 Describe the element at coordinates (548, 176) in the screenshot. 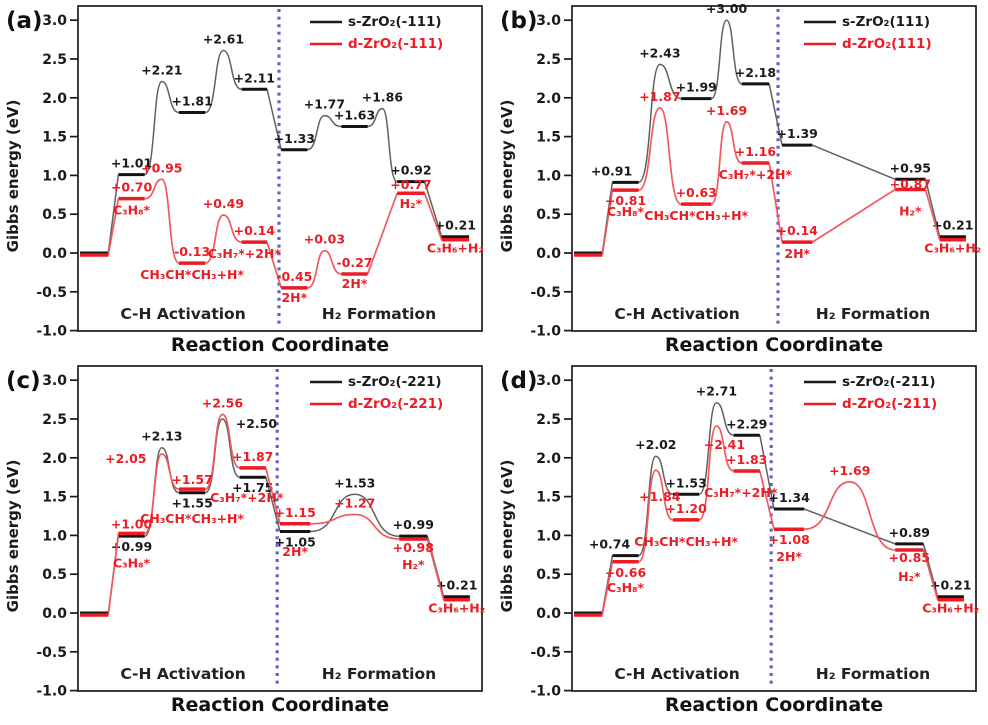

I see `y-tick-label: 1.0` at that location.